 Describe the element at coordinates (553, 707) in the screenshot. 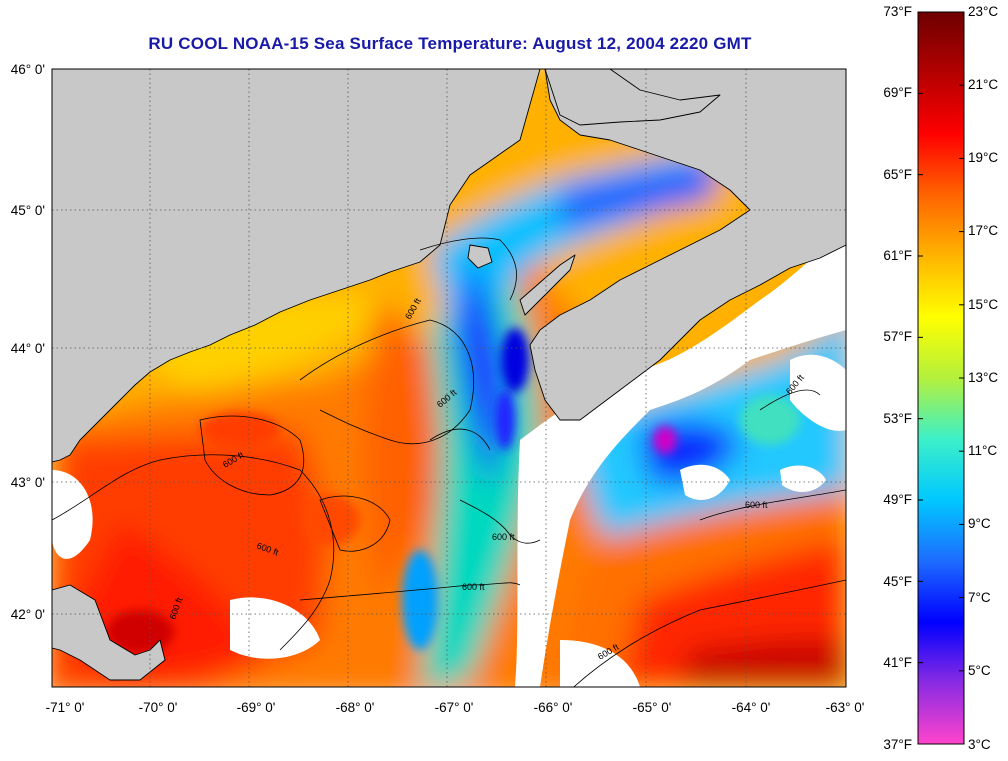

I see `lon-tick-label: -66° 0'` at that location.